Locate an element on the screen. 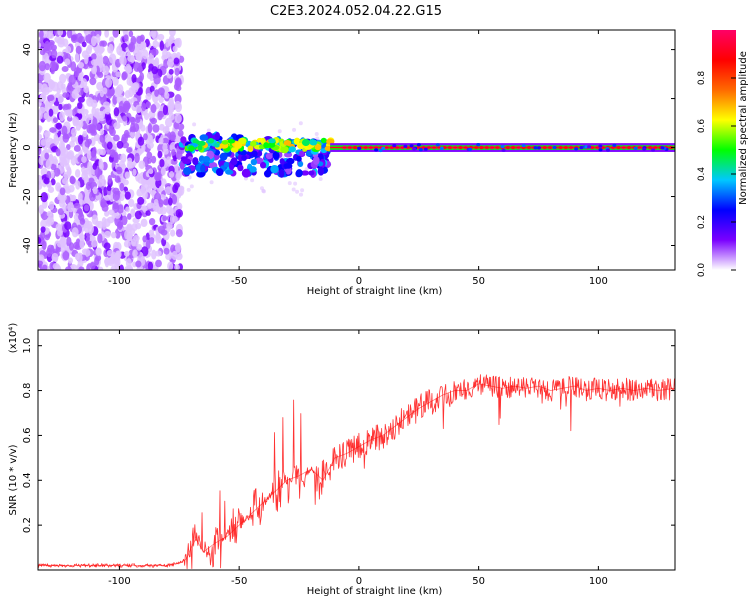 The width and height of the screenshot is (750, 604). colorbar-label: Normalized spectral amplitude is located at coordinates (743, 128).